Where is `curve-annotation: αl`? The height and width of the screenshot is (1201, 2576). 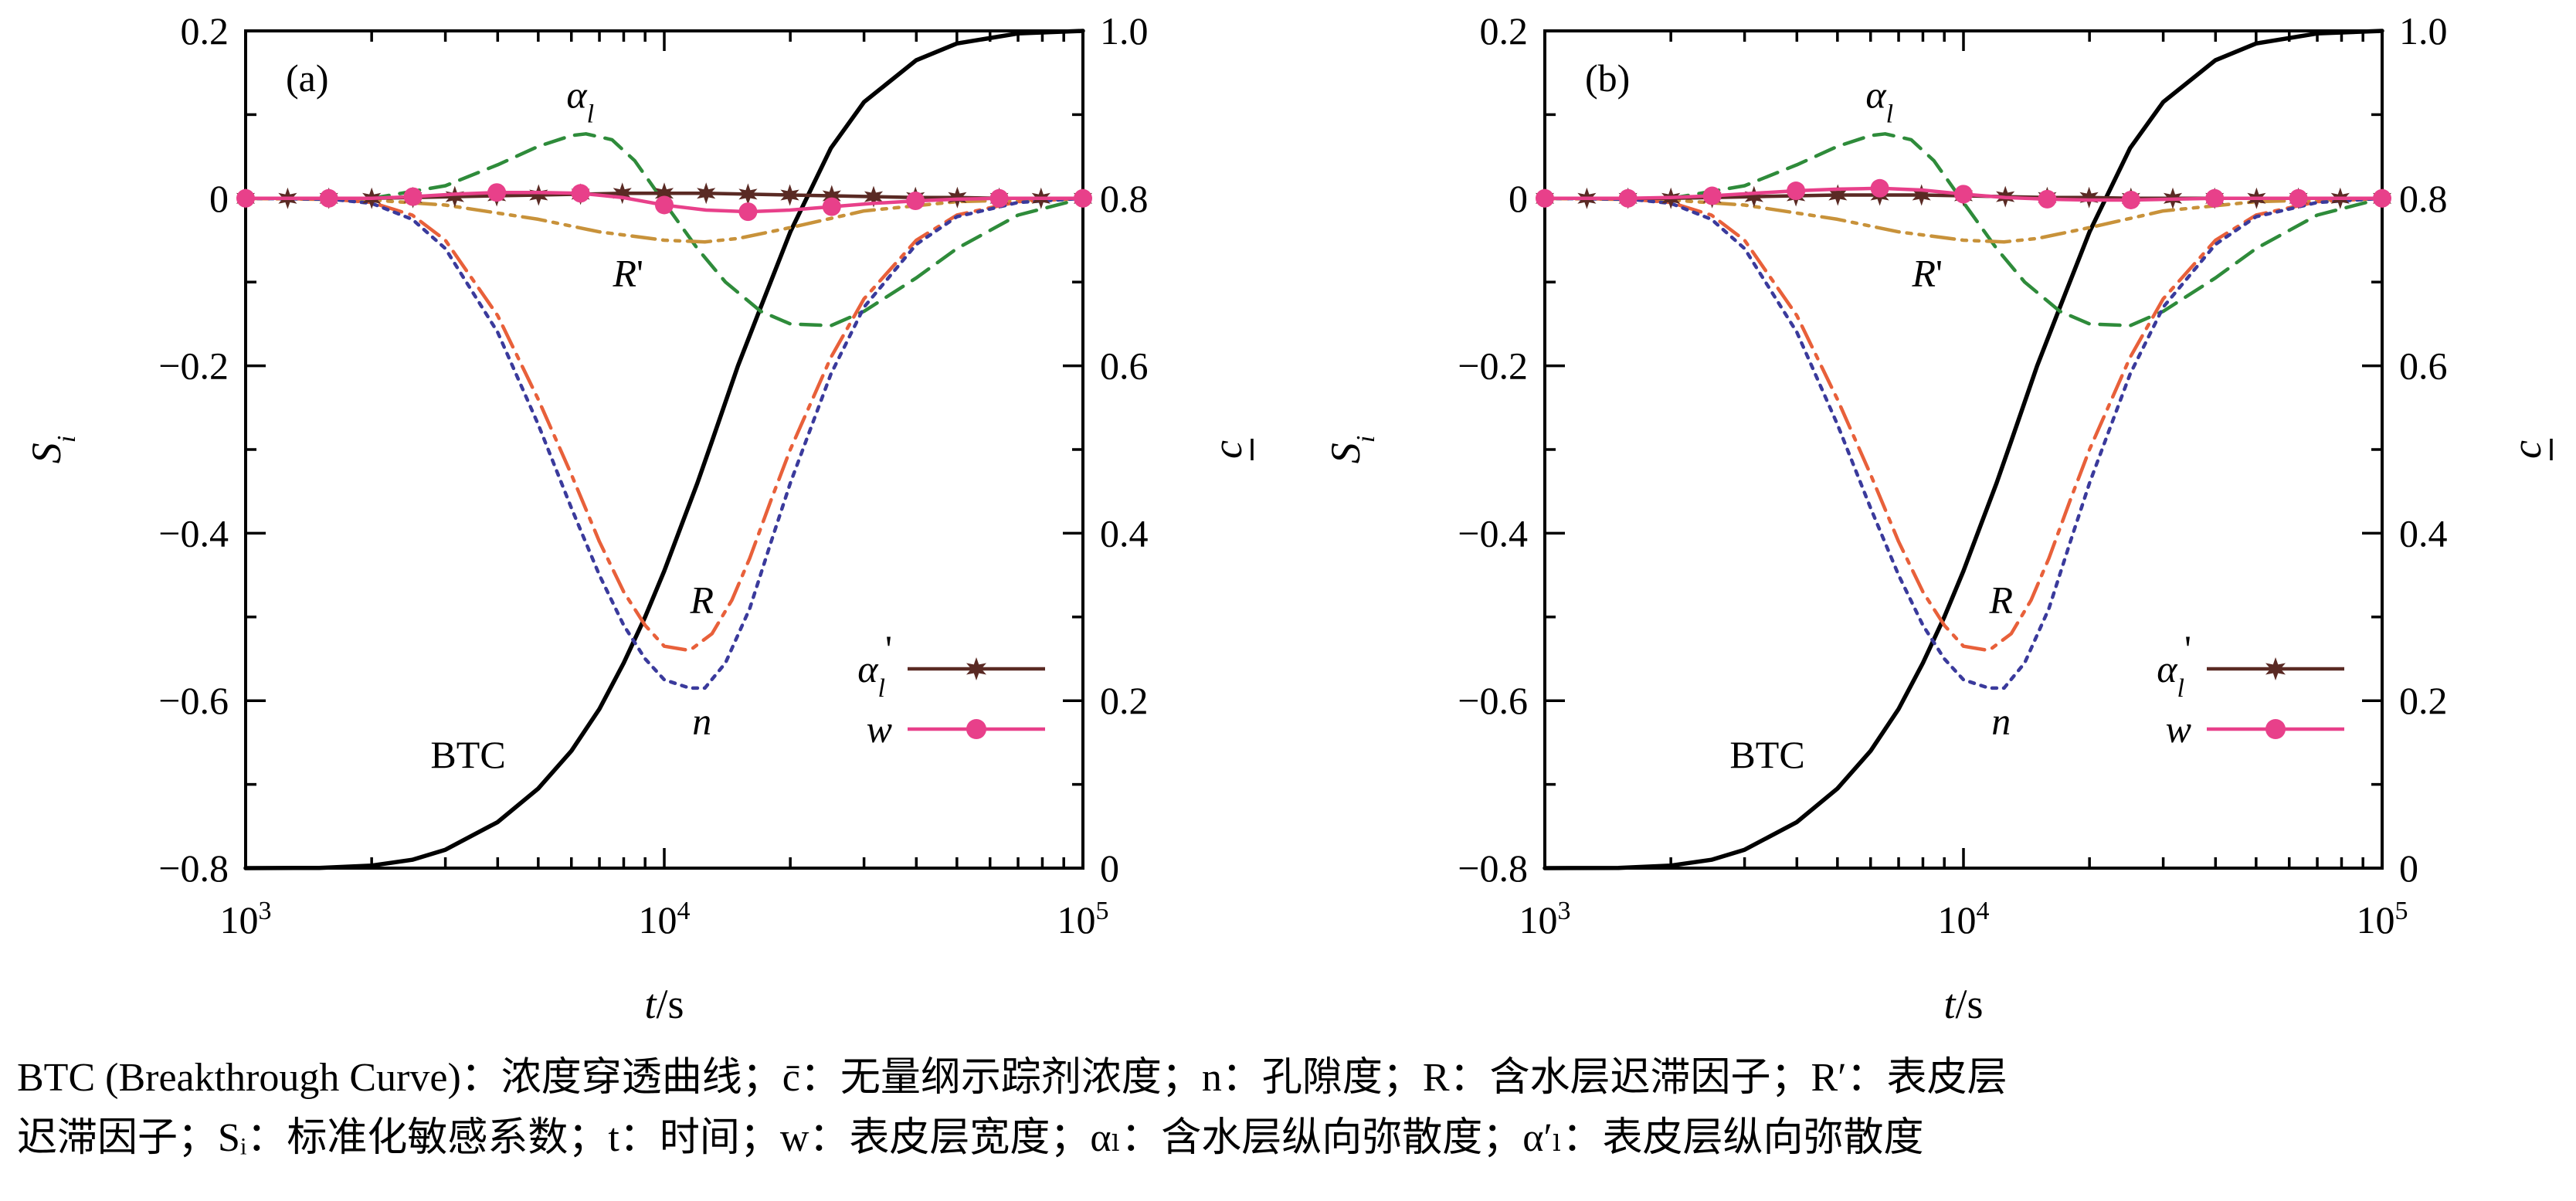 curve-annotation: αl is located at coordinates (1879, 101).